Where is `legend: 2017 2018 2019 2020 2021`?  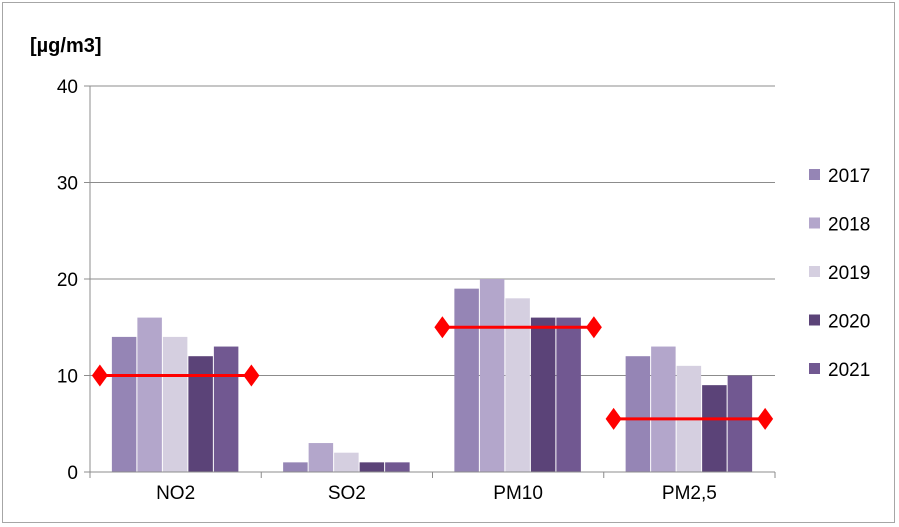
legend: 2017 2018 2019 2020 2021 is located at coordinates (839, 273).